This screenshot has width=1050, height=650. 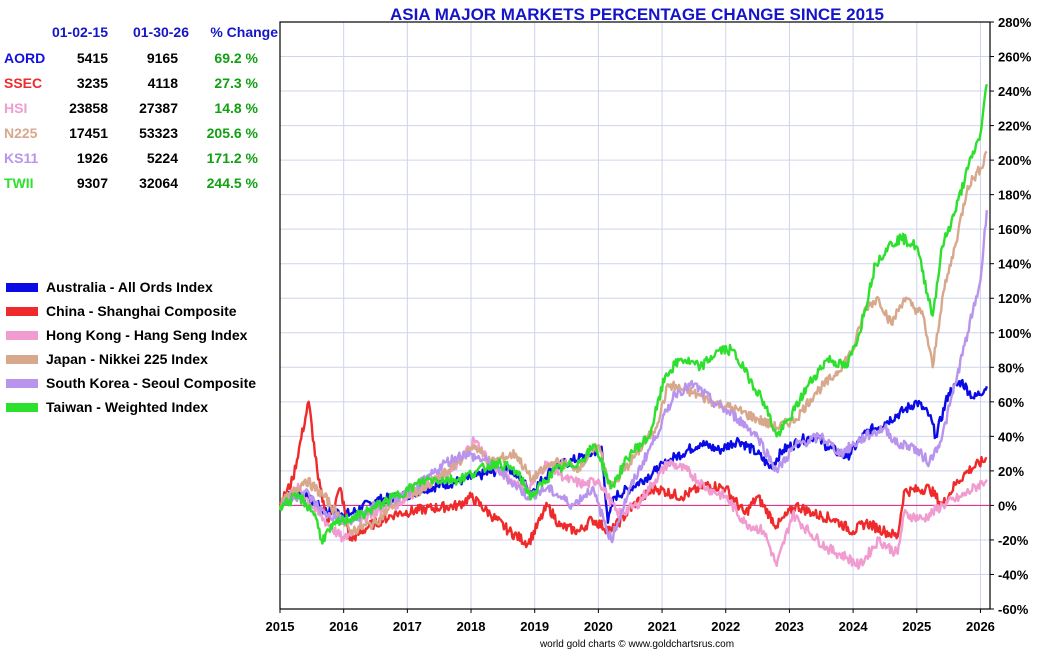 What do you see at coordinates (141, 311) in the screenshot?
I see `legend-item-label: China - Shanghai Composite` at bounding box center [141, 311].